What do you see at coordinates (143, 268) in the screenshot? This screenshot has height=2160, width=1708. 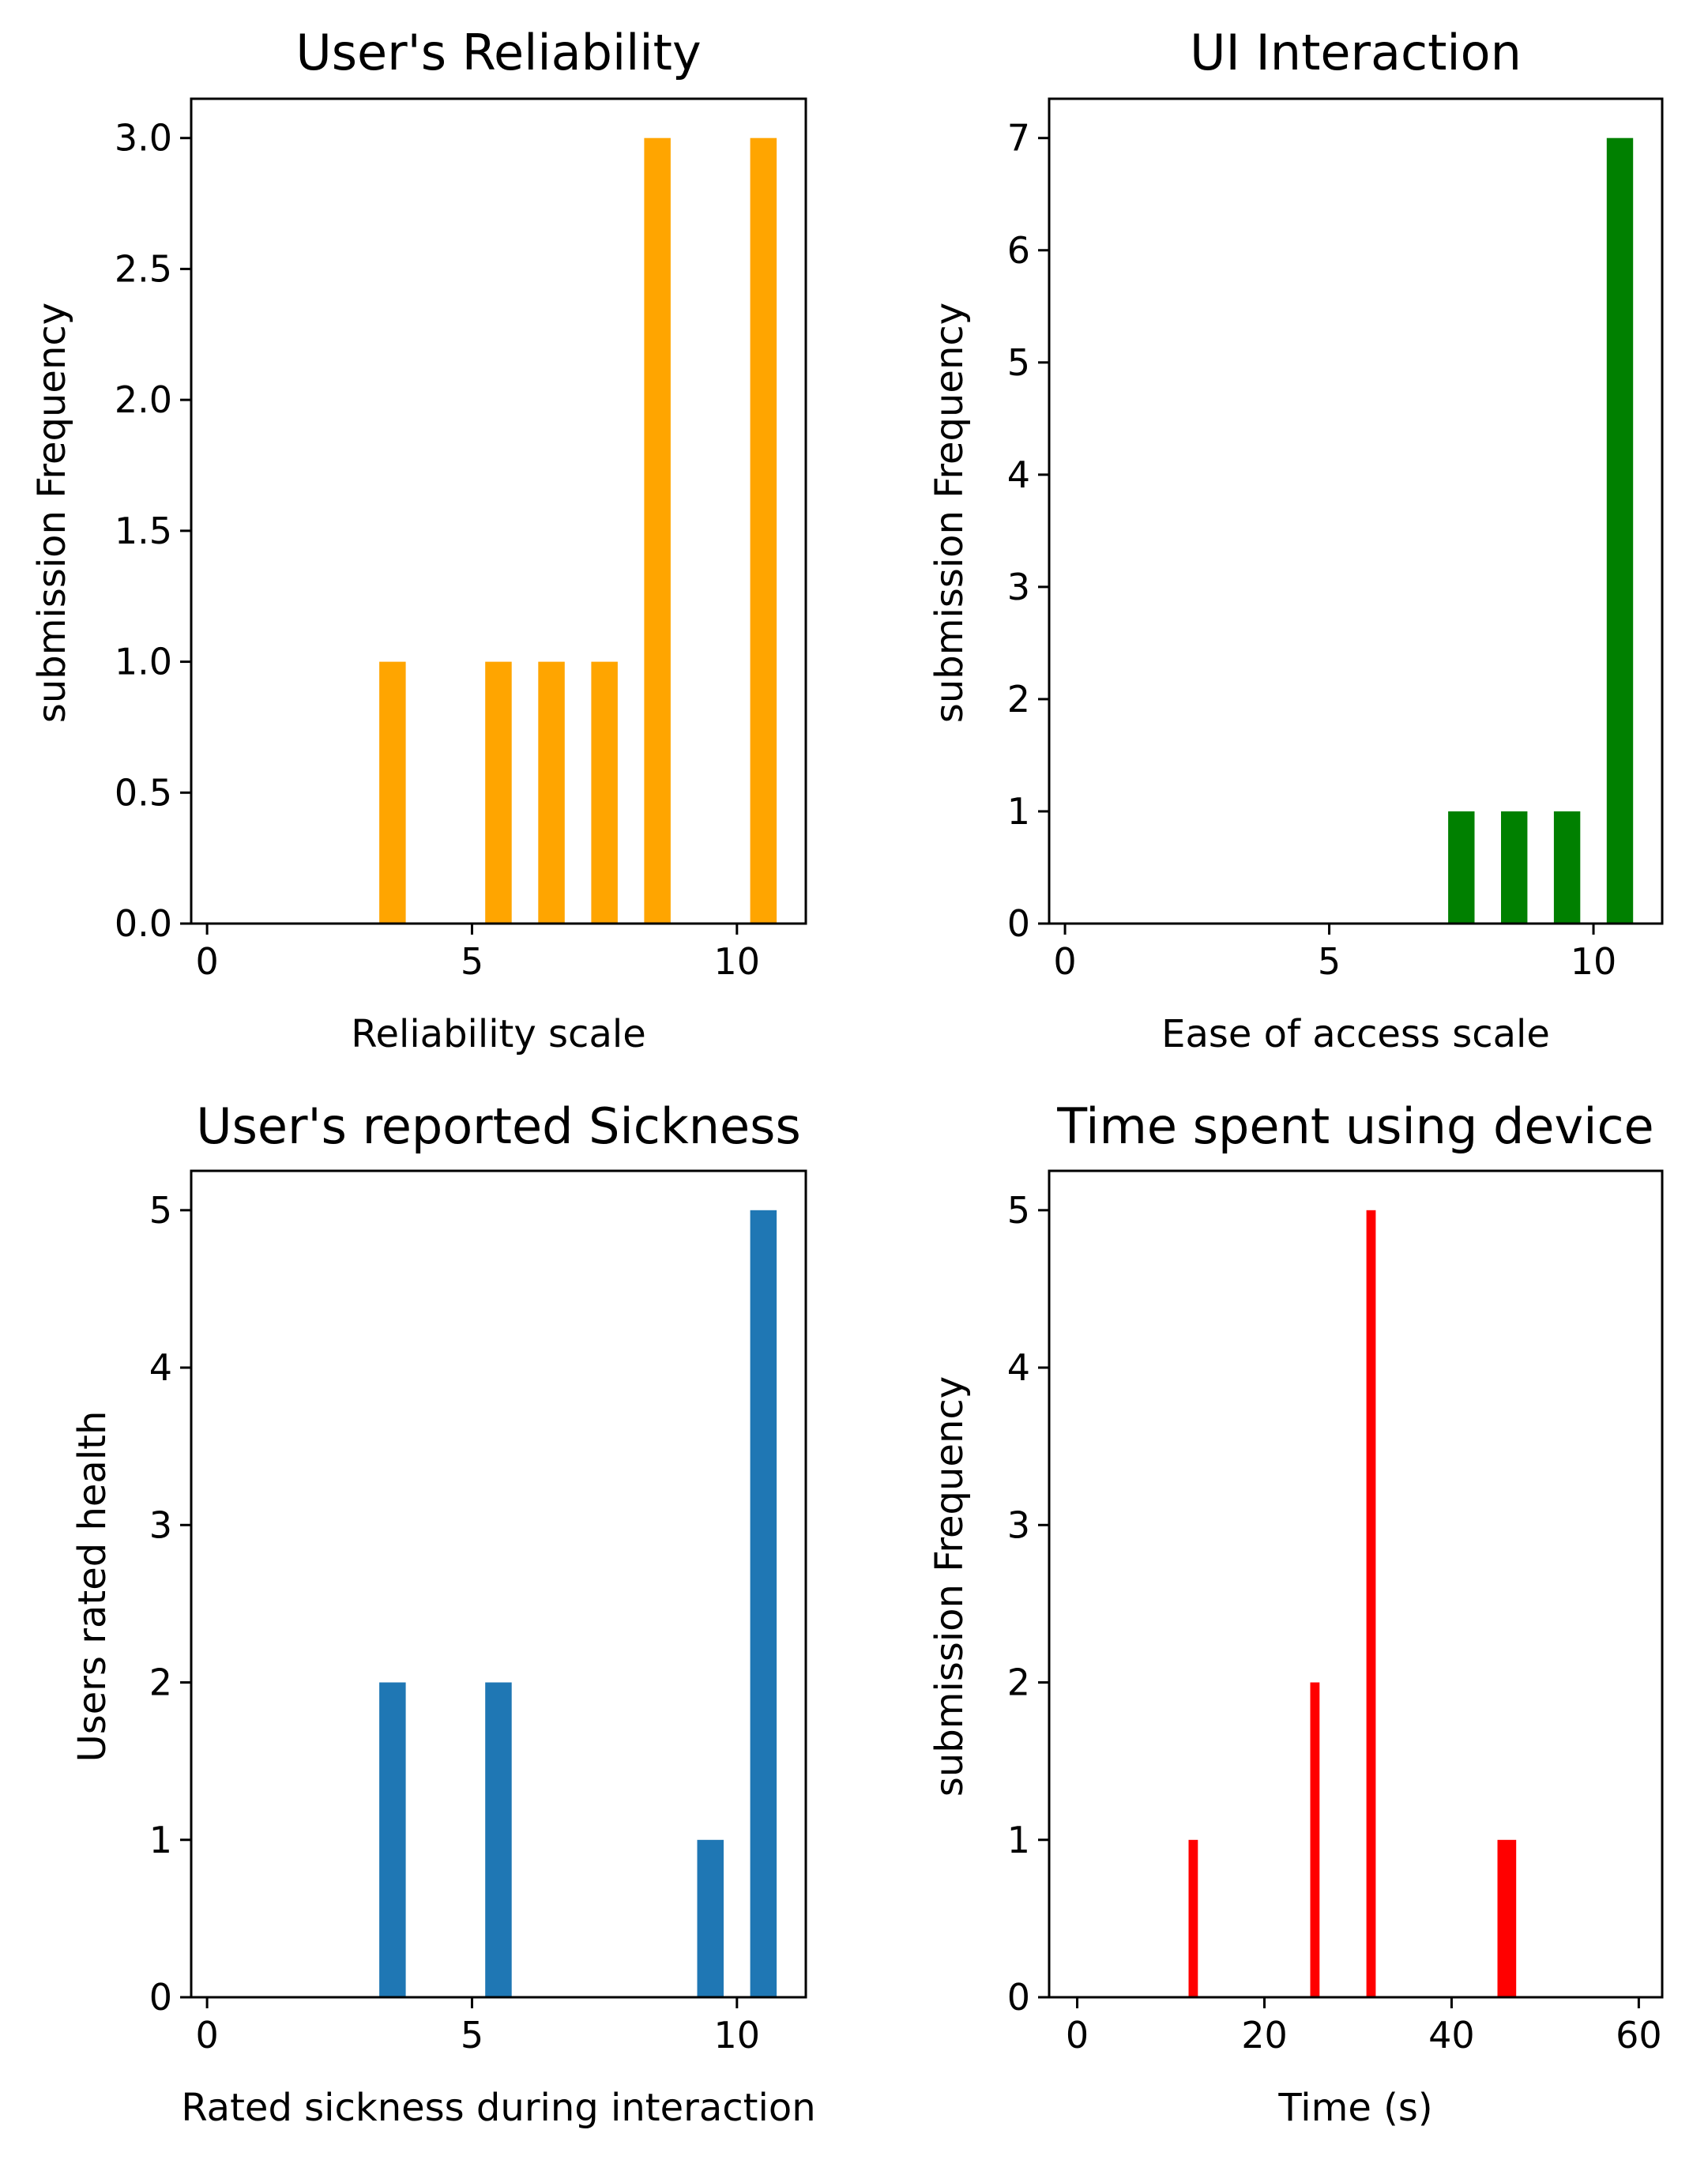 I see `y-tick-label: 2.5` at bounding box center [143, 268].